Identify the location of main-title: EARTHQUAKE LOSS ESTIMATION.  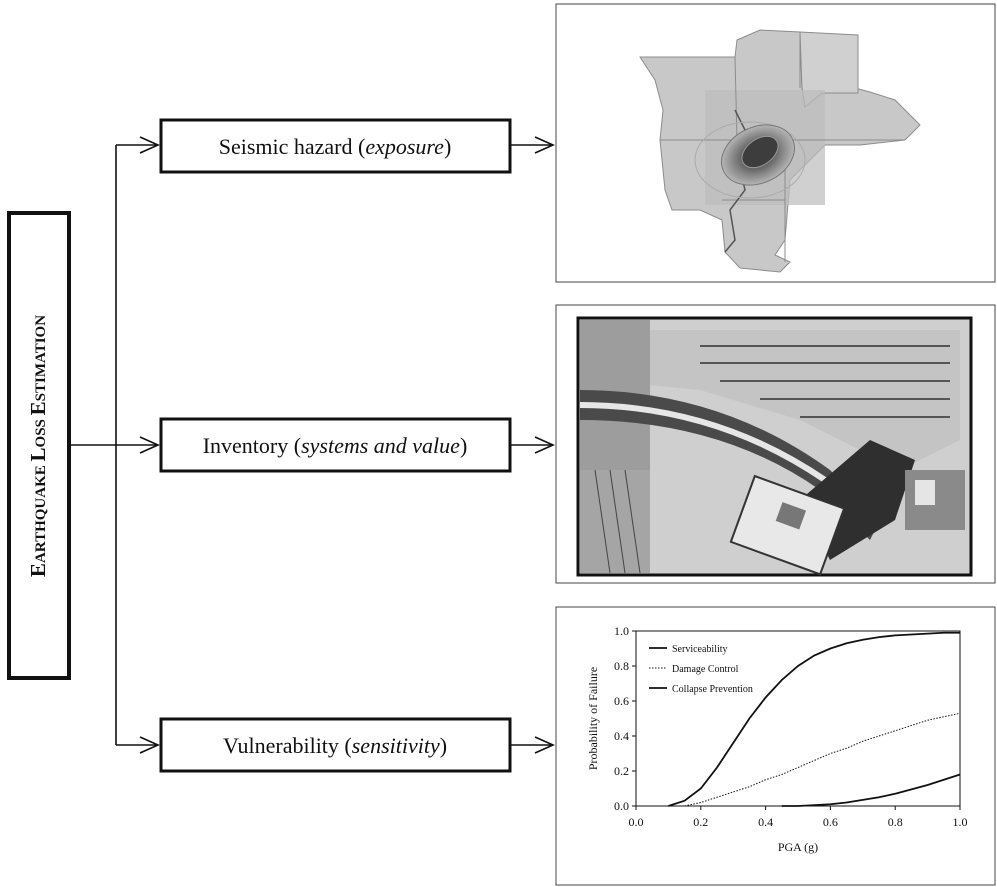
(38, 446).